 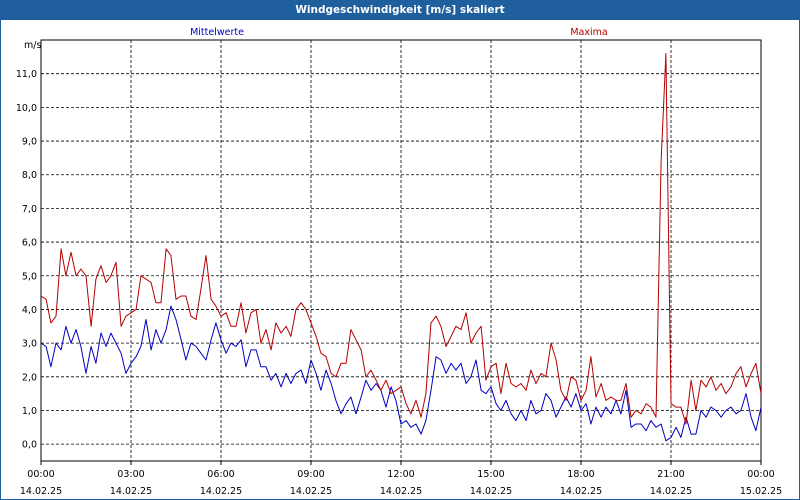 I want to click on x-tick-time-label: 15:00, so click(x=490, y=474).